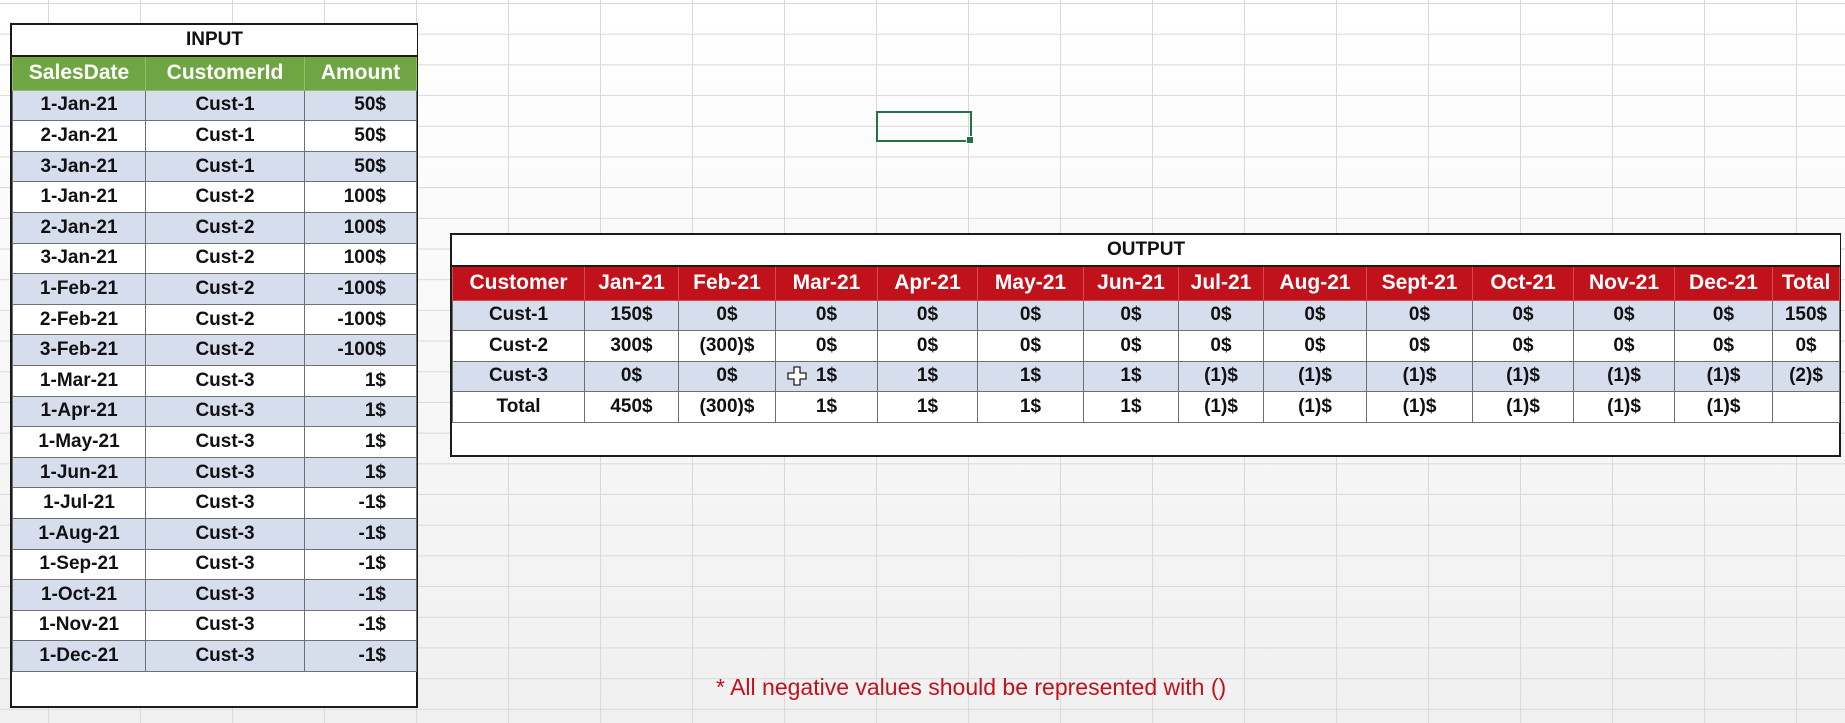  What do you see at coordinates (214, 41) in the screenshot?
I see `input-title: INPUT` at bounding box center [214, 41].